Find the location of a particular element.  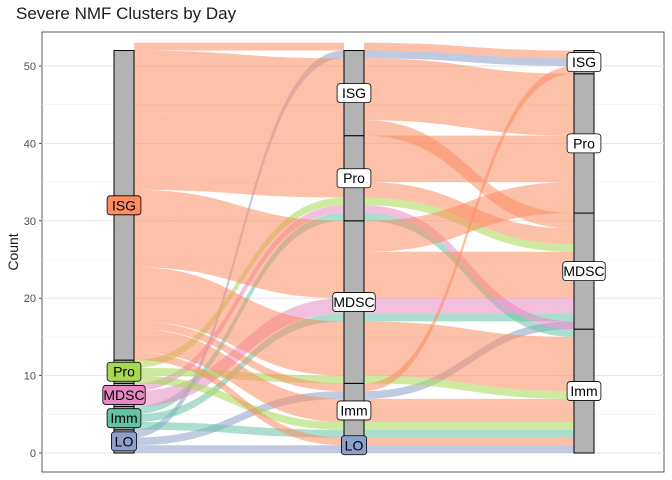

y-tick-label: 30 is located at coordinates (30, 222).